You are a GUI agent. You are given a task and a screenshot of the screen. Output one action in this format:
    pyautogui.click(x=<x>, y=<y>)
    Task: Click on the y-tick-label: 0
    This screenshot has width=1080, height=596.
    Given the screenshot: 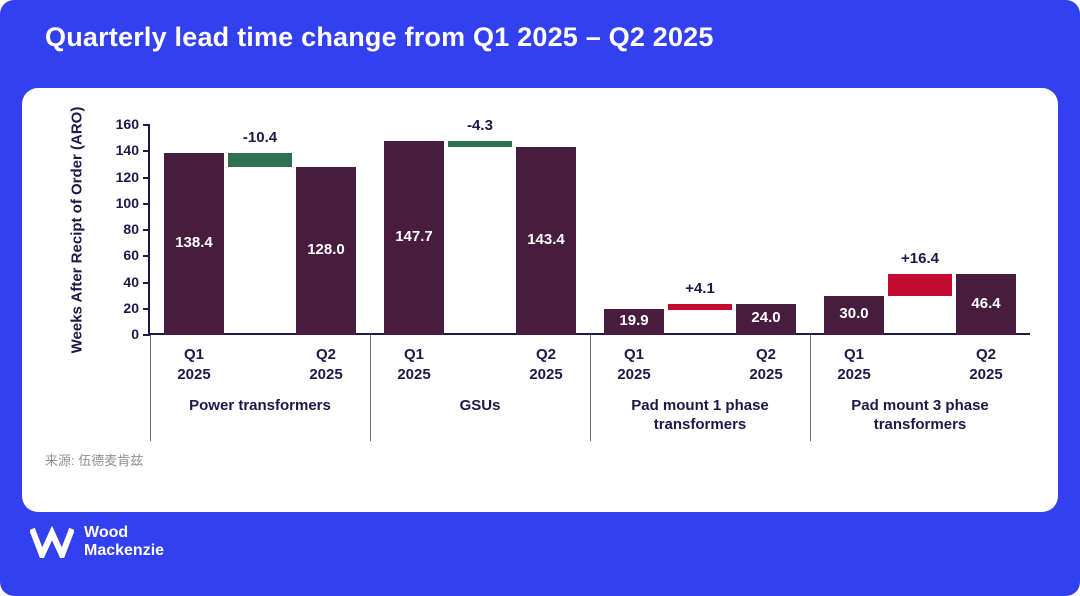 What is the action you would take?
    pyautogui.click(x=135, y=334)
    